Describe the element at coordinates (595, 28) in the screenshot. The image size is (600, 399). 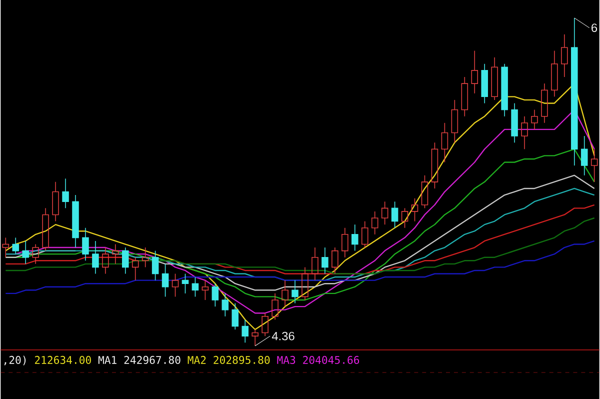
I see `annotation: 6` at that location.